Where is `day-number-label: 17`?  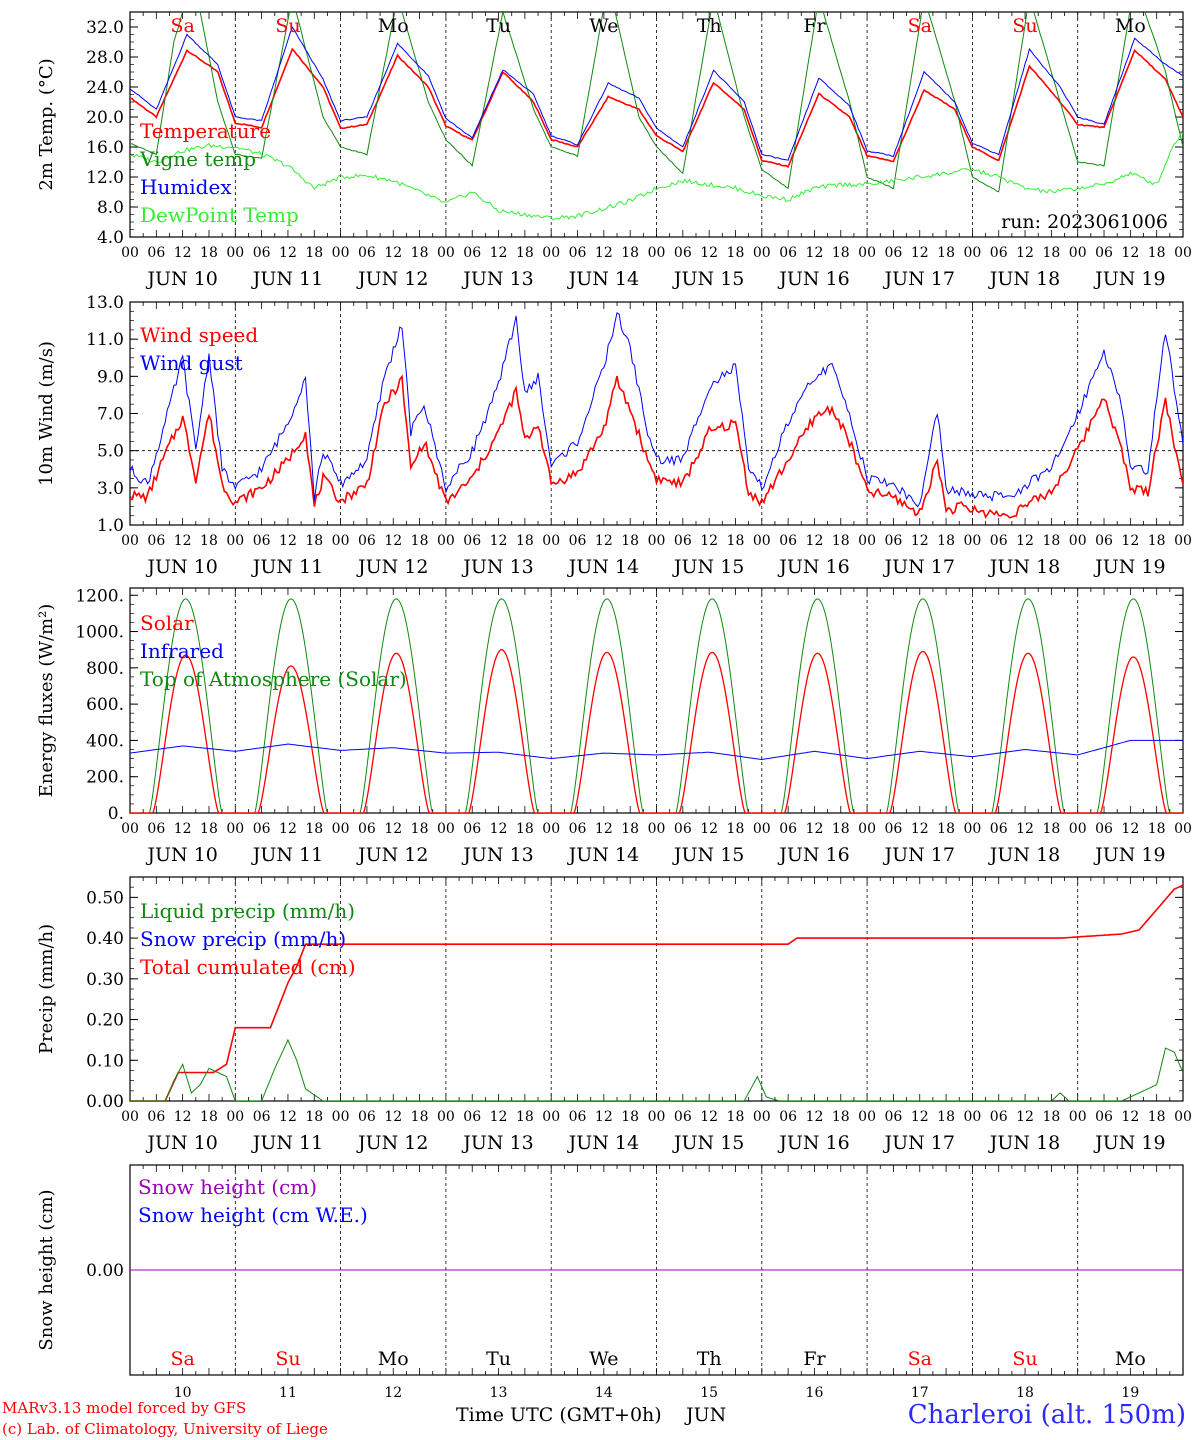 day-number-label: 17 is located at coordinates (920, 1393).